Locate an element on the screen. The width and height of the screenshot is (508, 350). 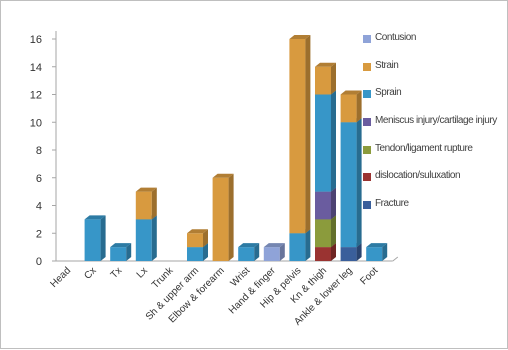
legend-item: Contusion is located at coordinates (435, 45).